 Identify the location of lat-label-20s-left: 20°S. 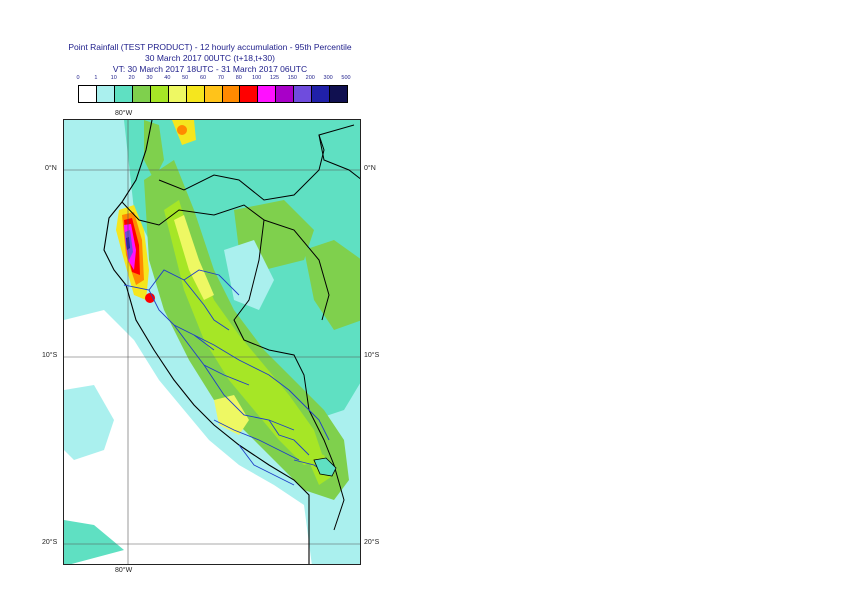
(50, 542).